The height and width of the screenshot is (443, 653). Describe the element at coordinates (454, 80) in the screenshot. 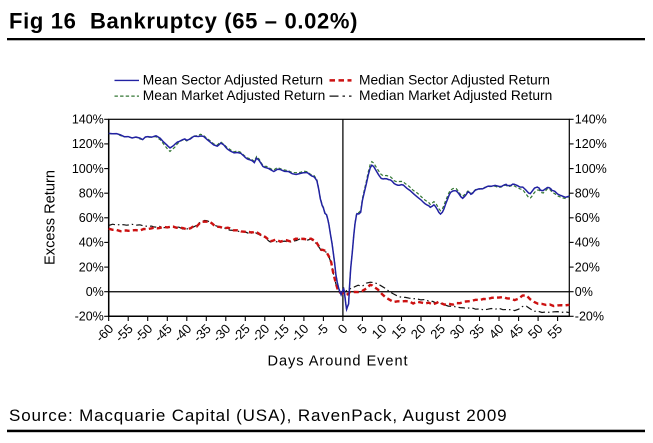

I see `svg-text: Median Sector Adjusted Return` at that location.